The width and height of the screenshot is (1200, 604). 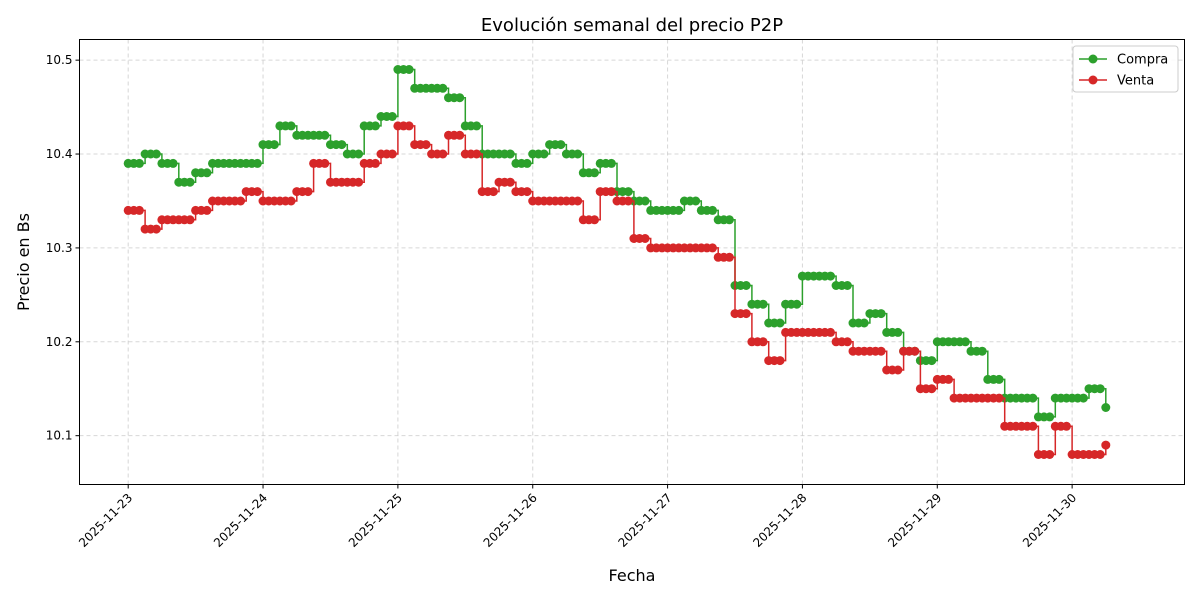 I want to click on x-tick-label: 2025-11-29, so click(x=914, y=520).